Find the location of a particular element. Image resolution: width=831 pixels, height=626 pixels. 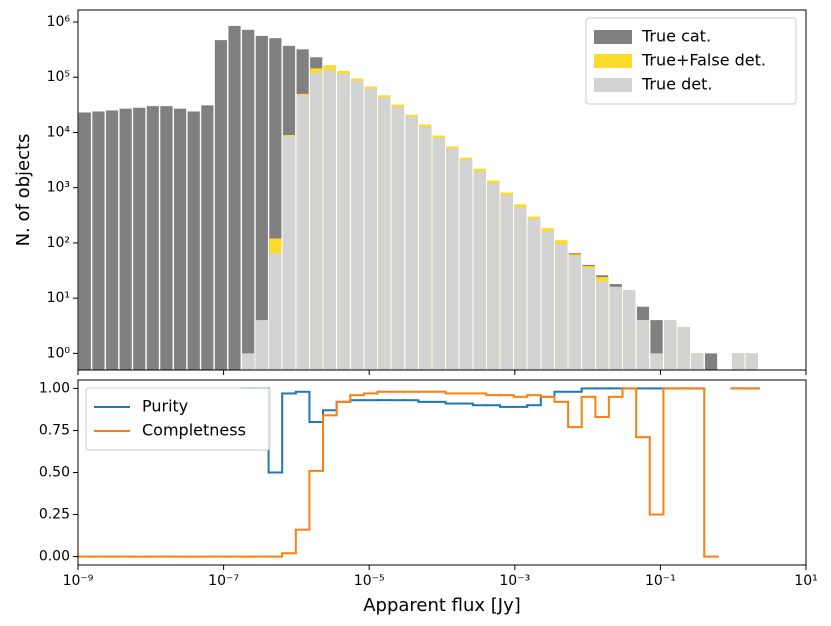

legend-label: True det. is located at coordinates (676, 84).